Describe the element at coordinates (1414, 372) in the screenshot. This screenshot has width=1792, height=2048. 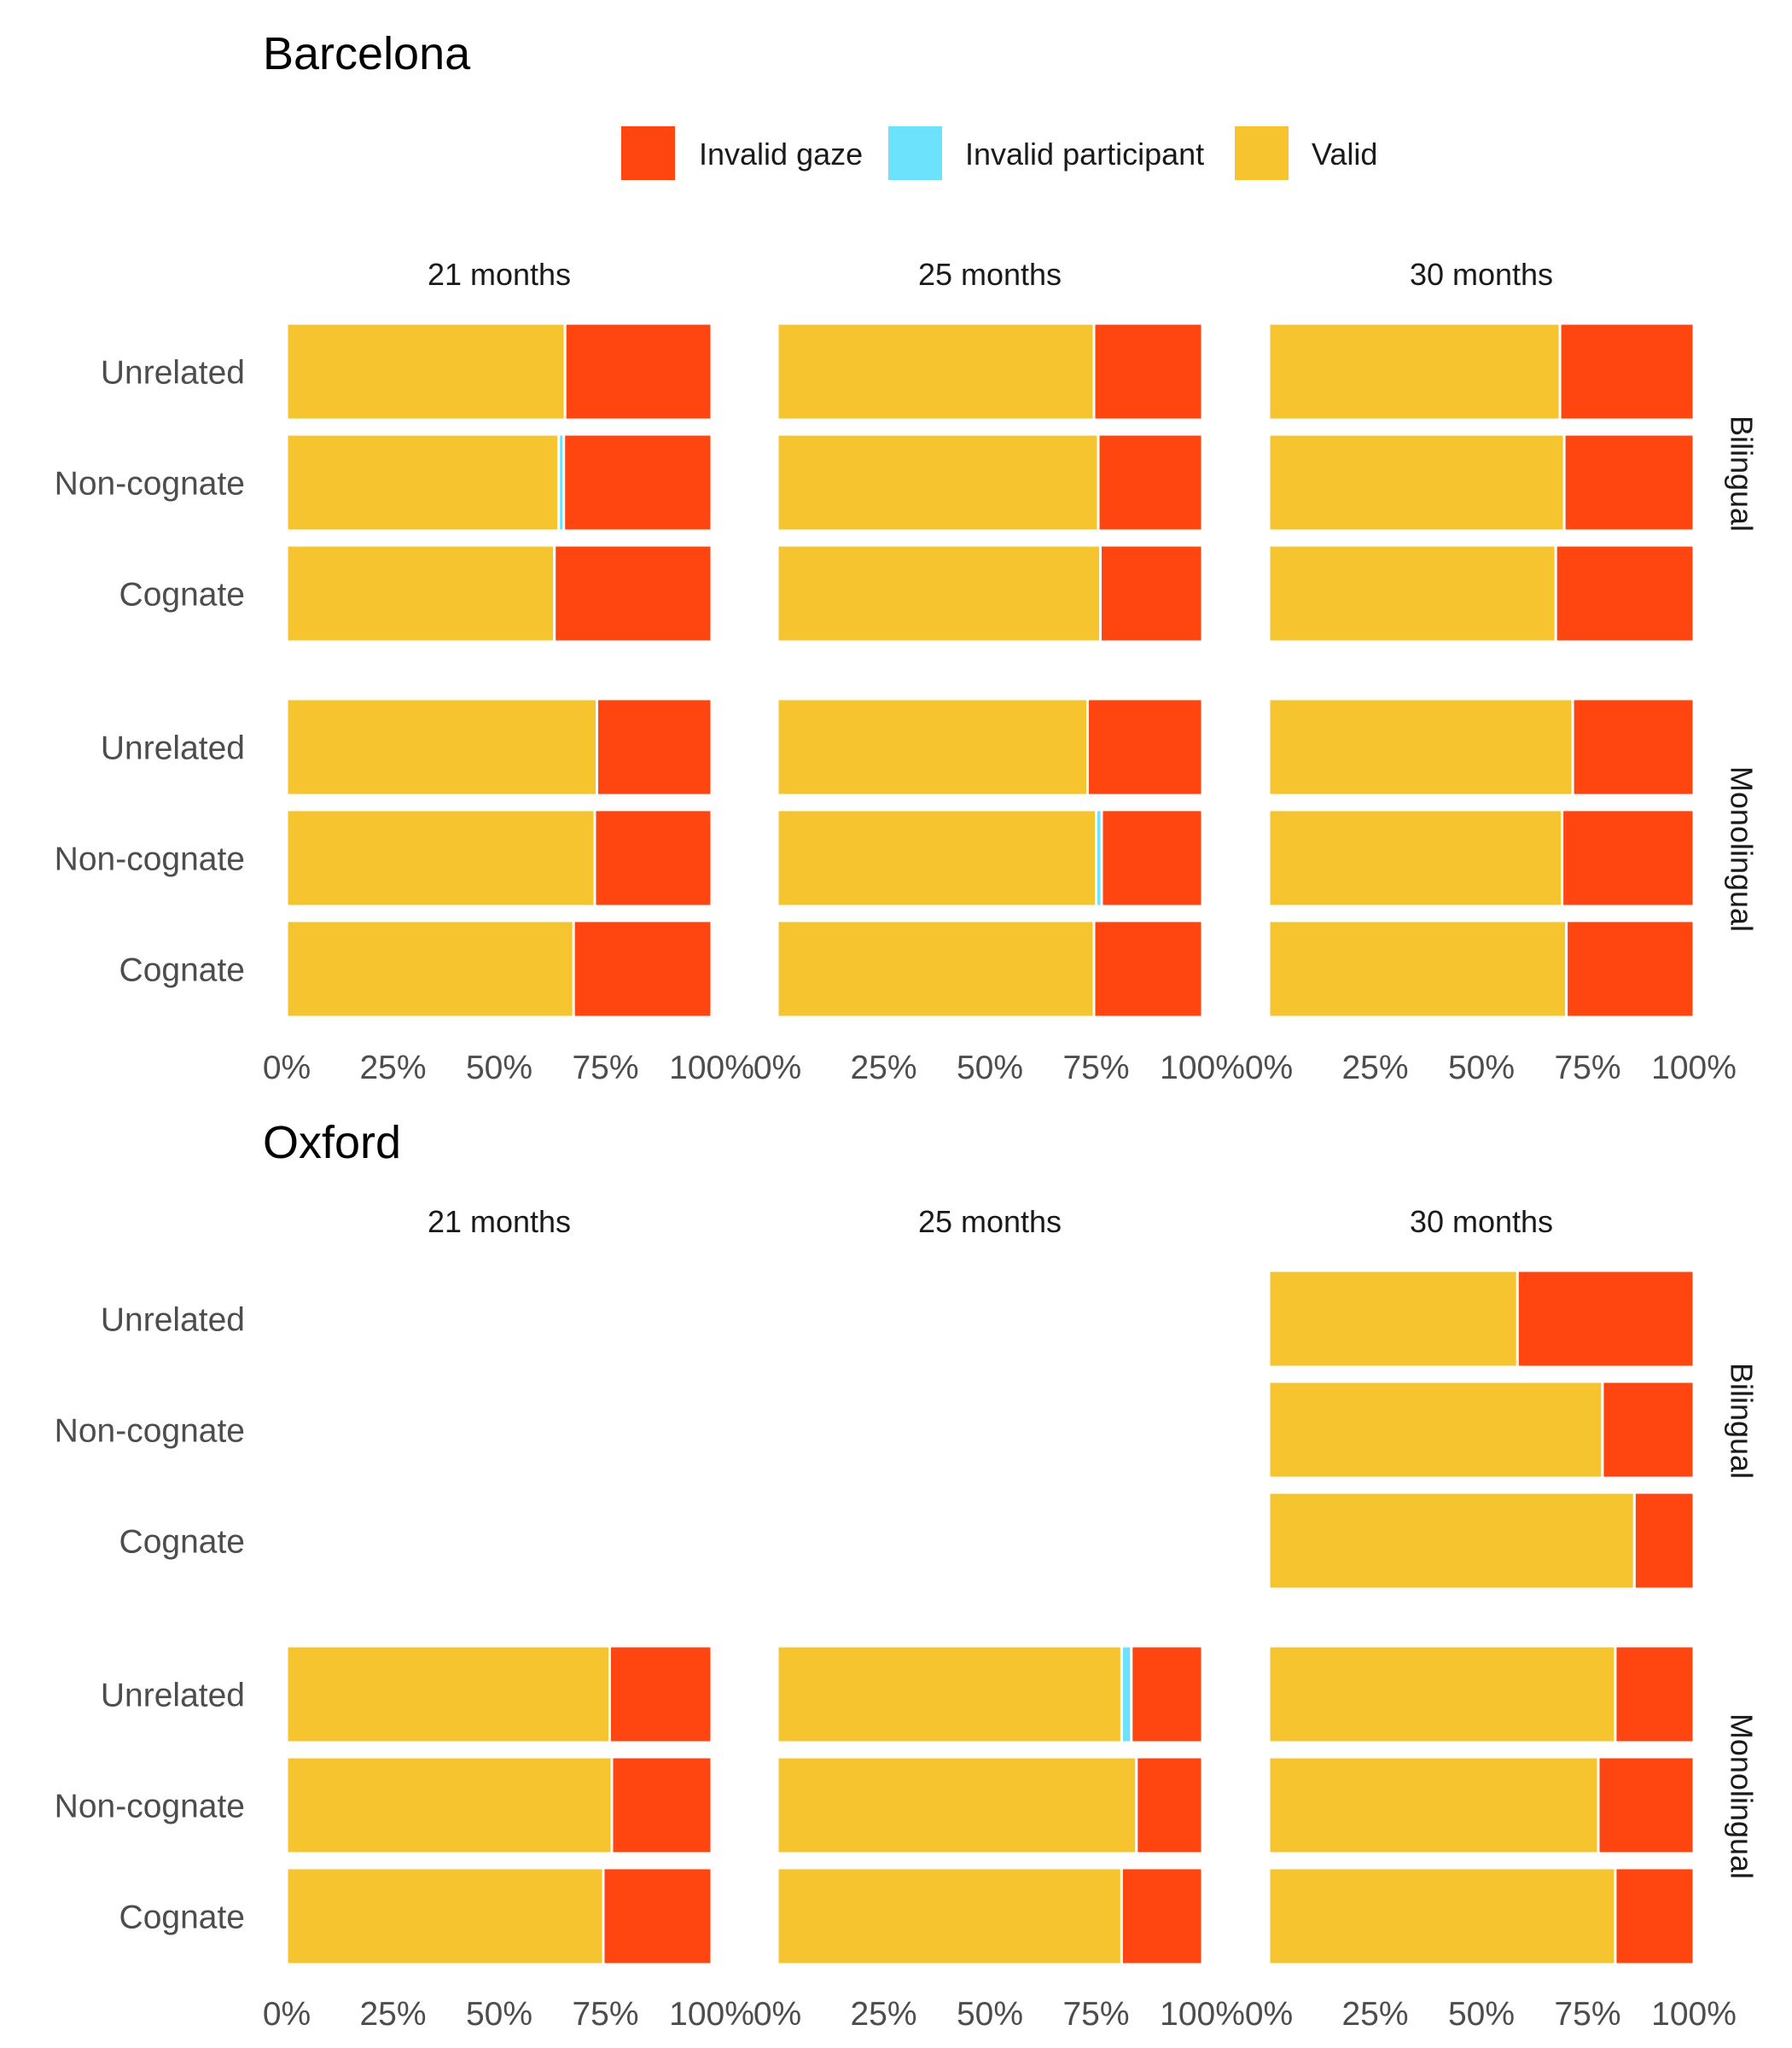
I see `barcelona-30-months-bilingual-unrelated-bar-valid` at that location.